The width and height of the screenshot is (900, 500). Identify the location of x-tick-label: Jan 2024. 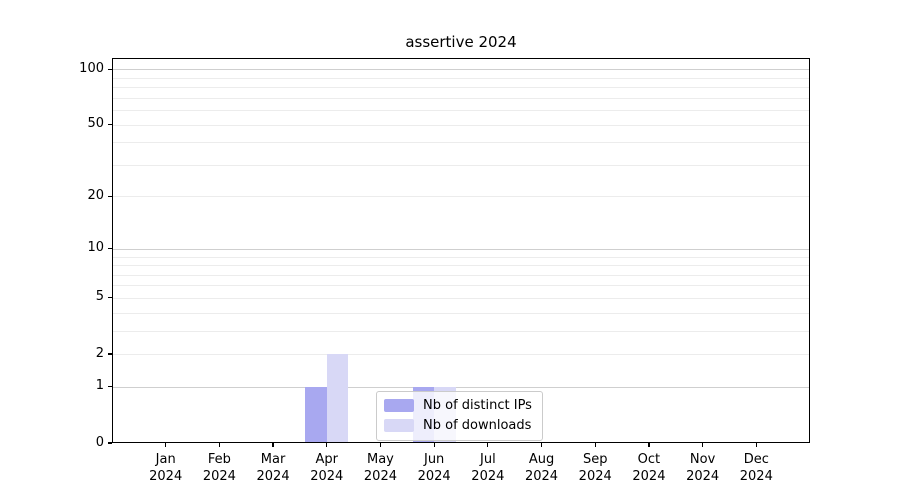
(166, 468).